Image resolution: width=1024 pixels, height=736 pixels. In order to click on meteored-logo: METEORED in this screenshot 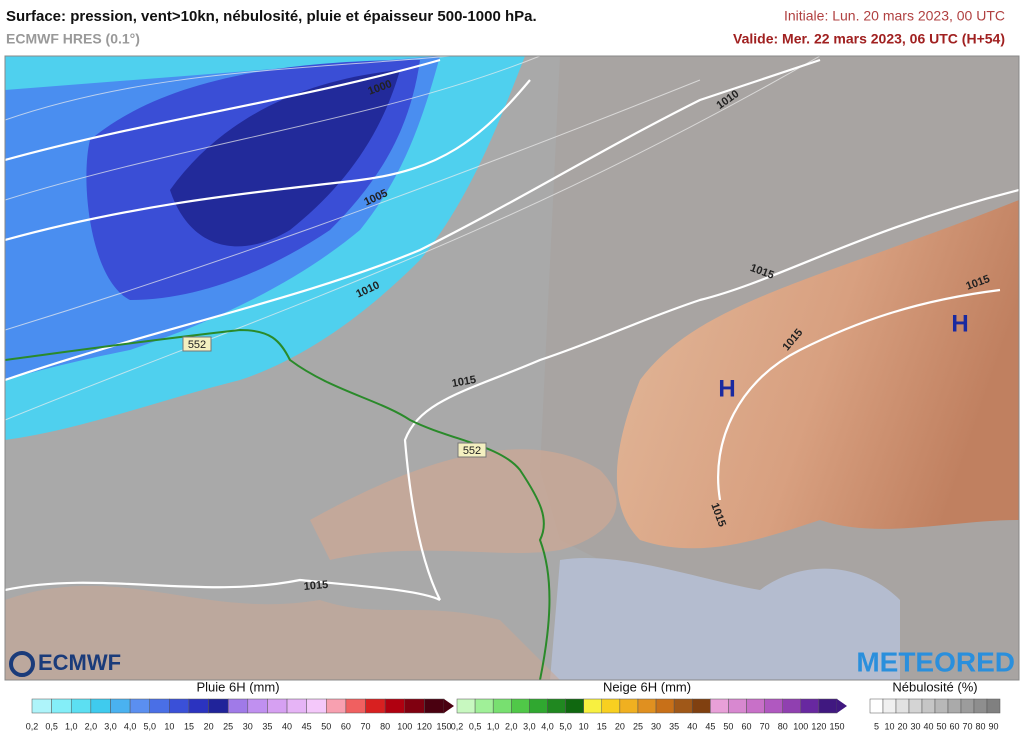, I will do `click(935, 661)`.